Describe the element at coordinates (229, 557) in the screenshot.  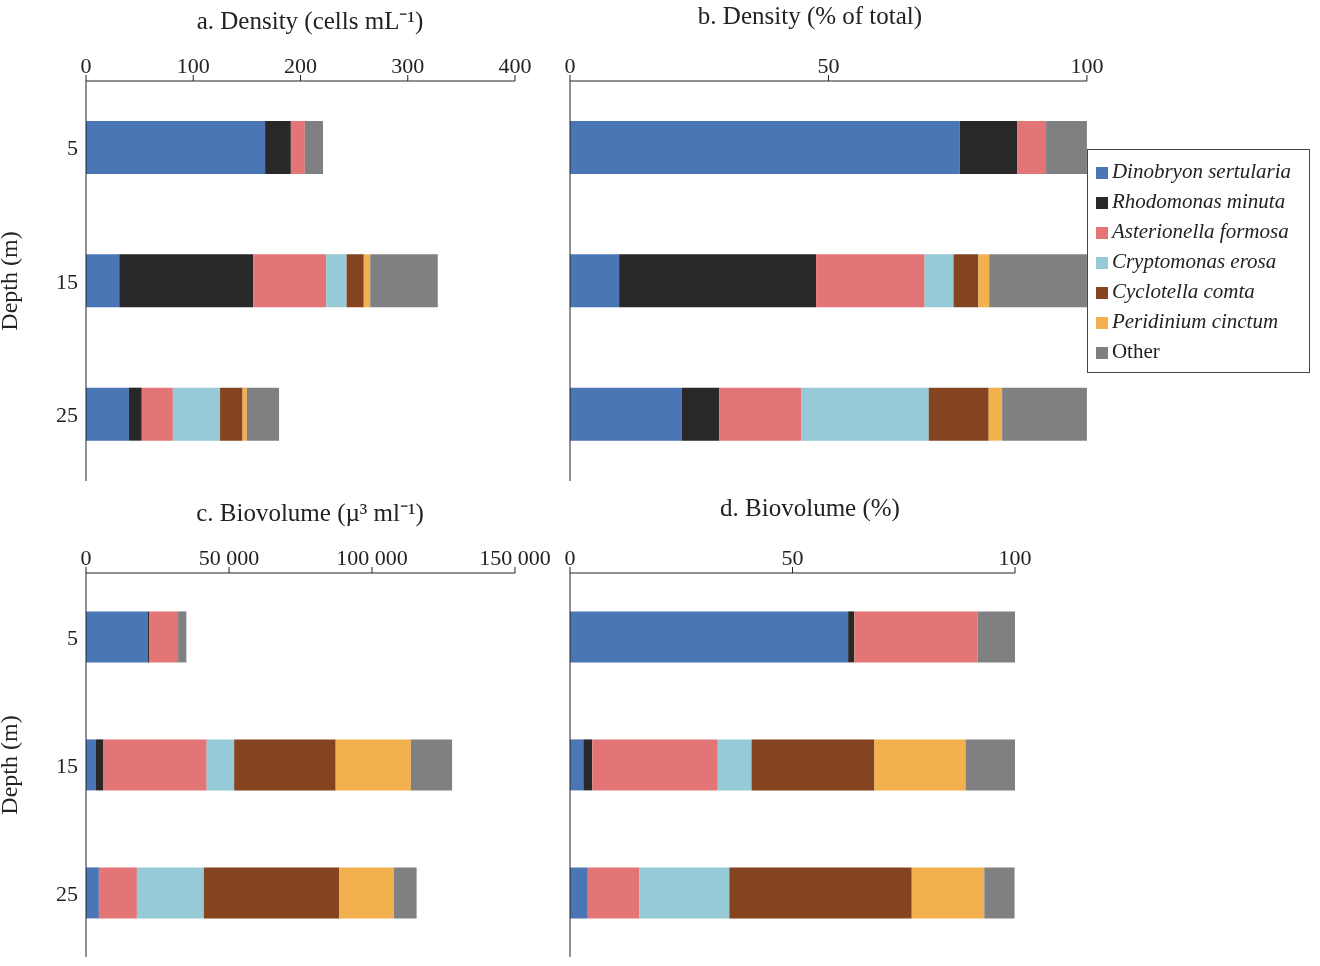
I see `x-tick-label: 50 000` at that location.